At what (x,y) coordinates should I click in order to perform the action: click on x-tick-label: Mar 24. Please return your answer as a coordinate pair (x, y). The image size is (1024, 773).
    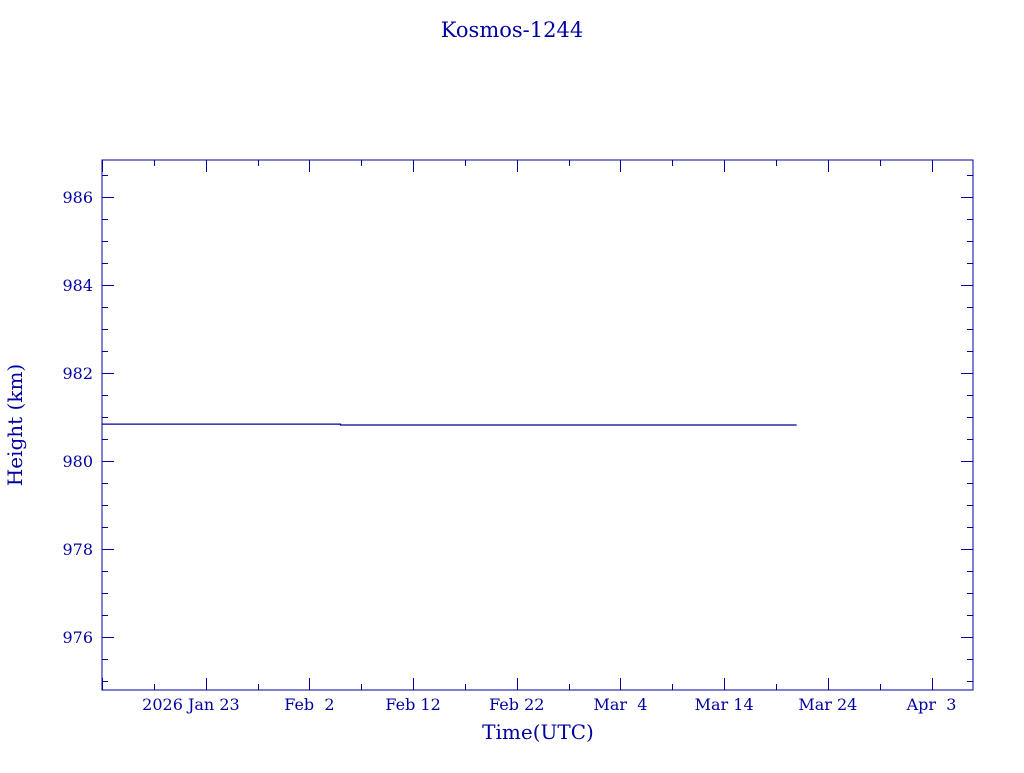
    Looking at the image, I should click on (827, 704).